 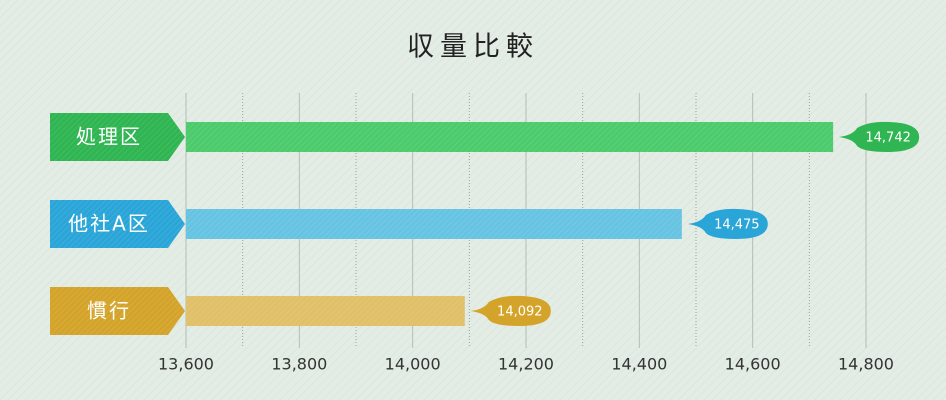 What do you see at coordinates (639, 364) in the screenshot?
I see `x-tick-label: 14,400` at bounding box center [639, 364].